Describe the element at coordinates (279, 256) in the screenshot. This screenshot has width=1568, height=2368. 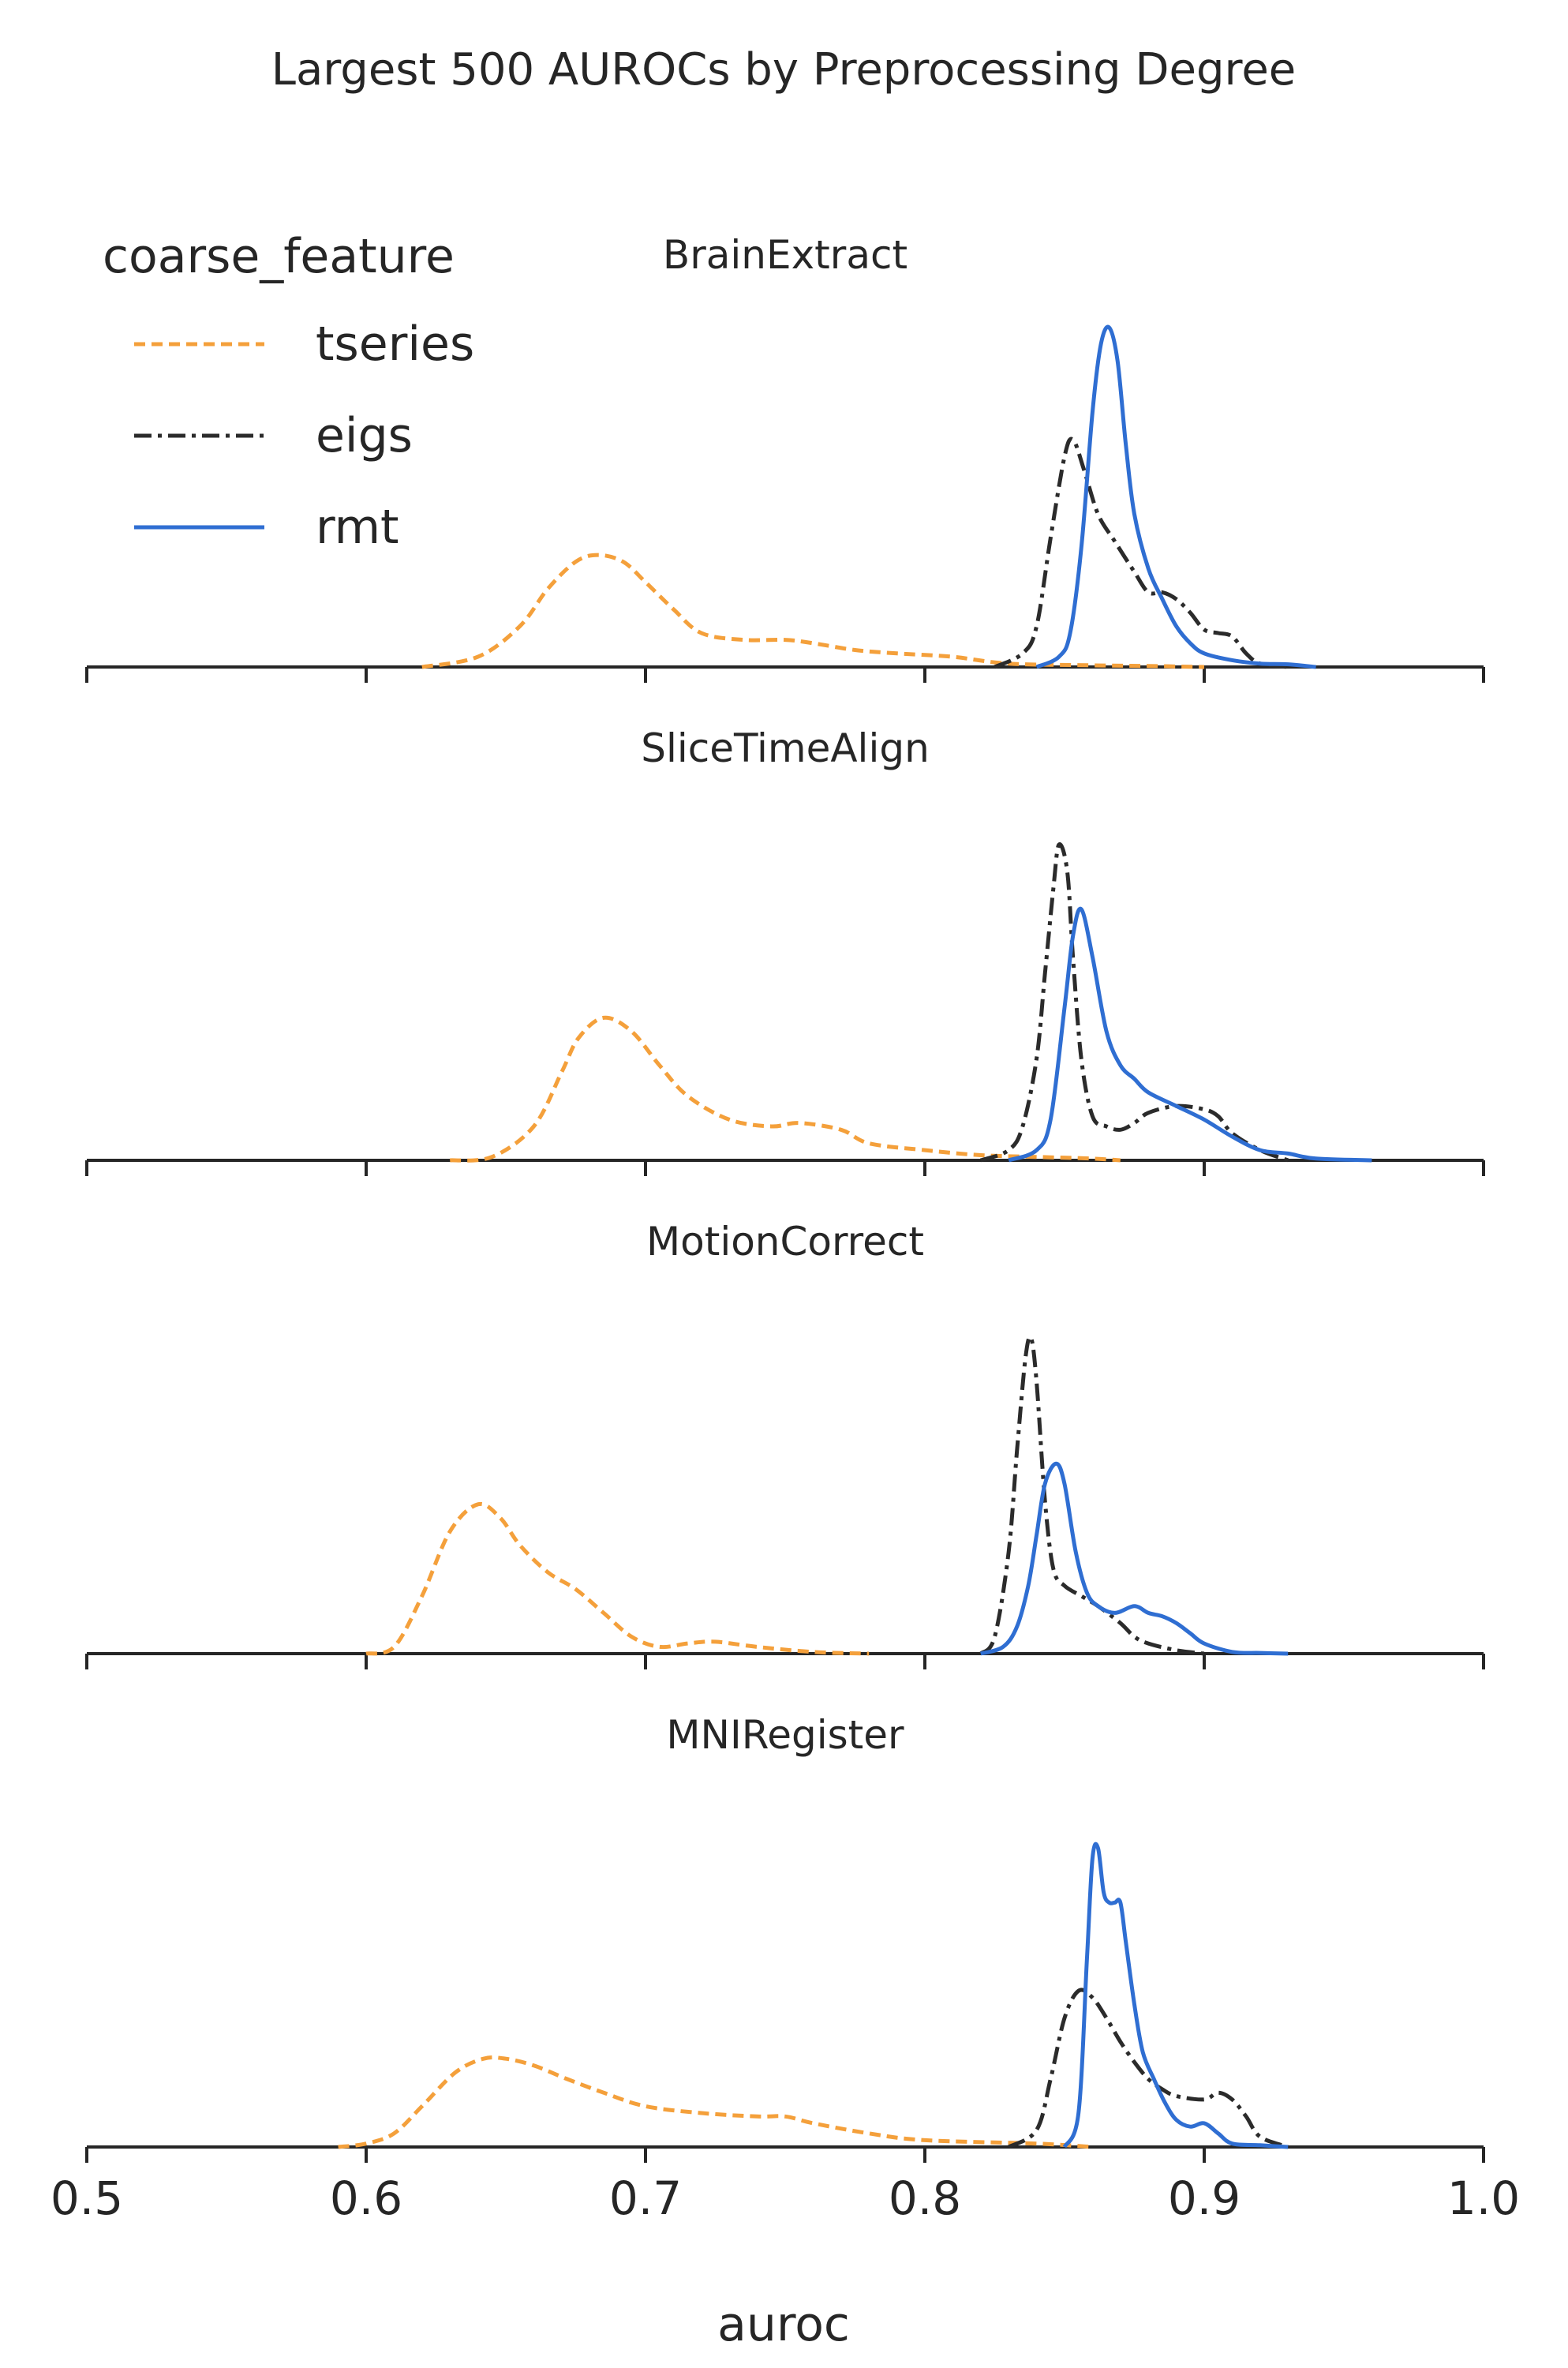
I see `legend-title: coarse_feature` at that location.